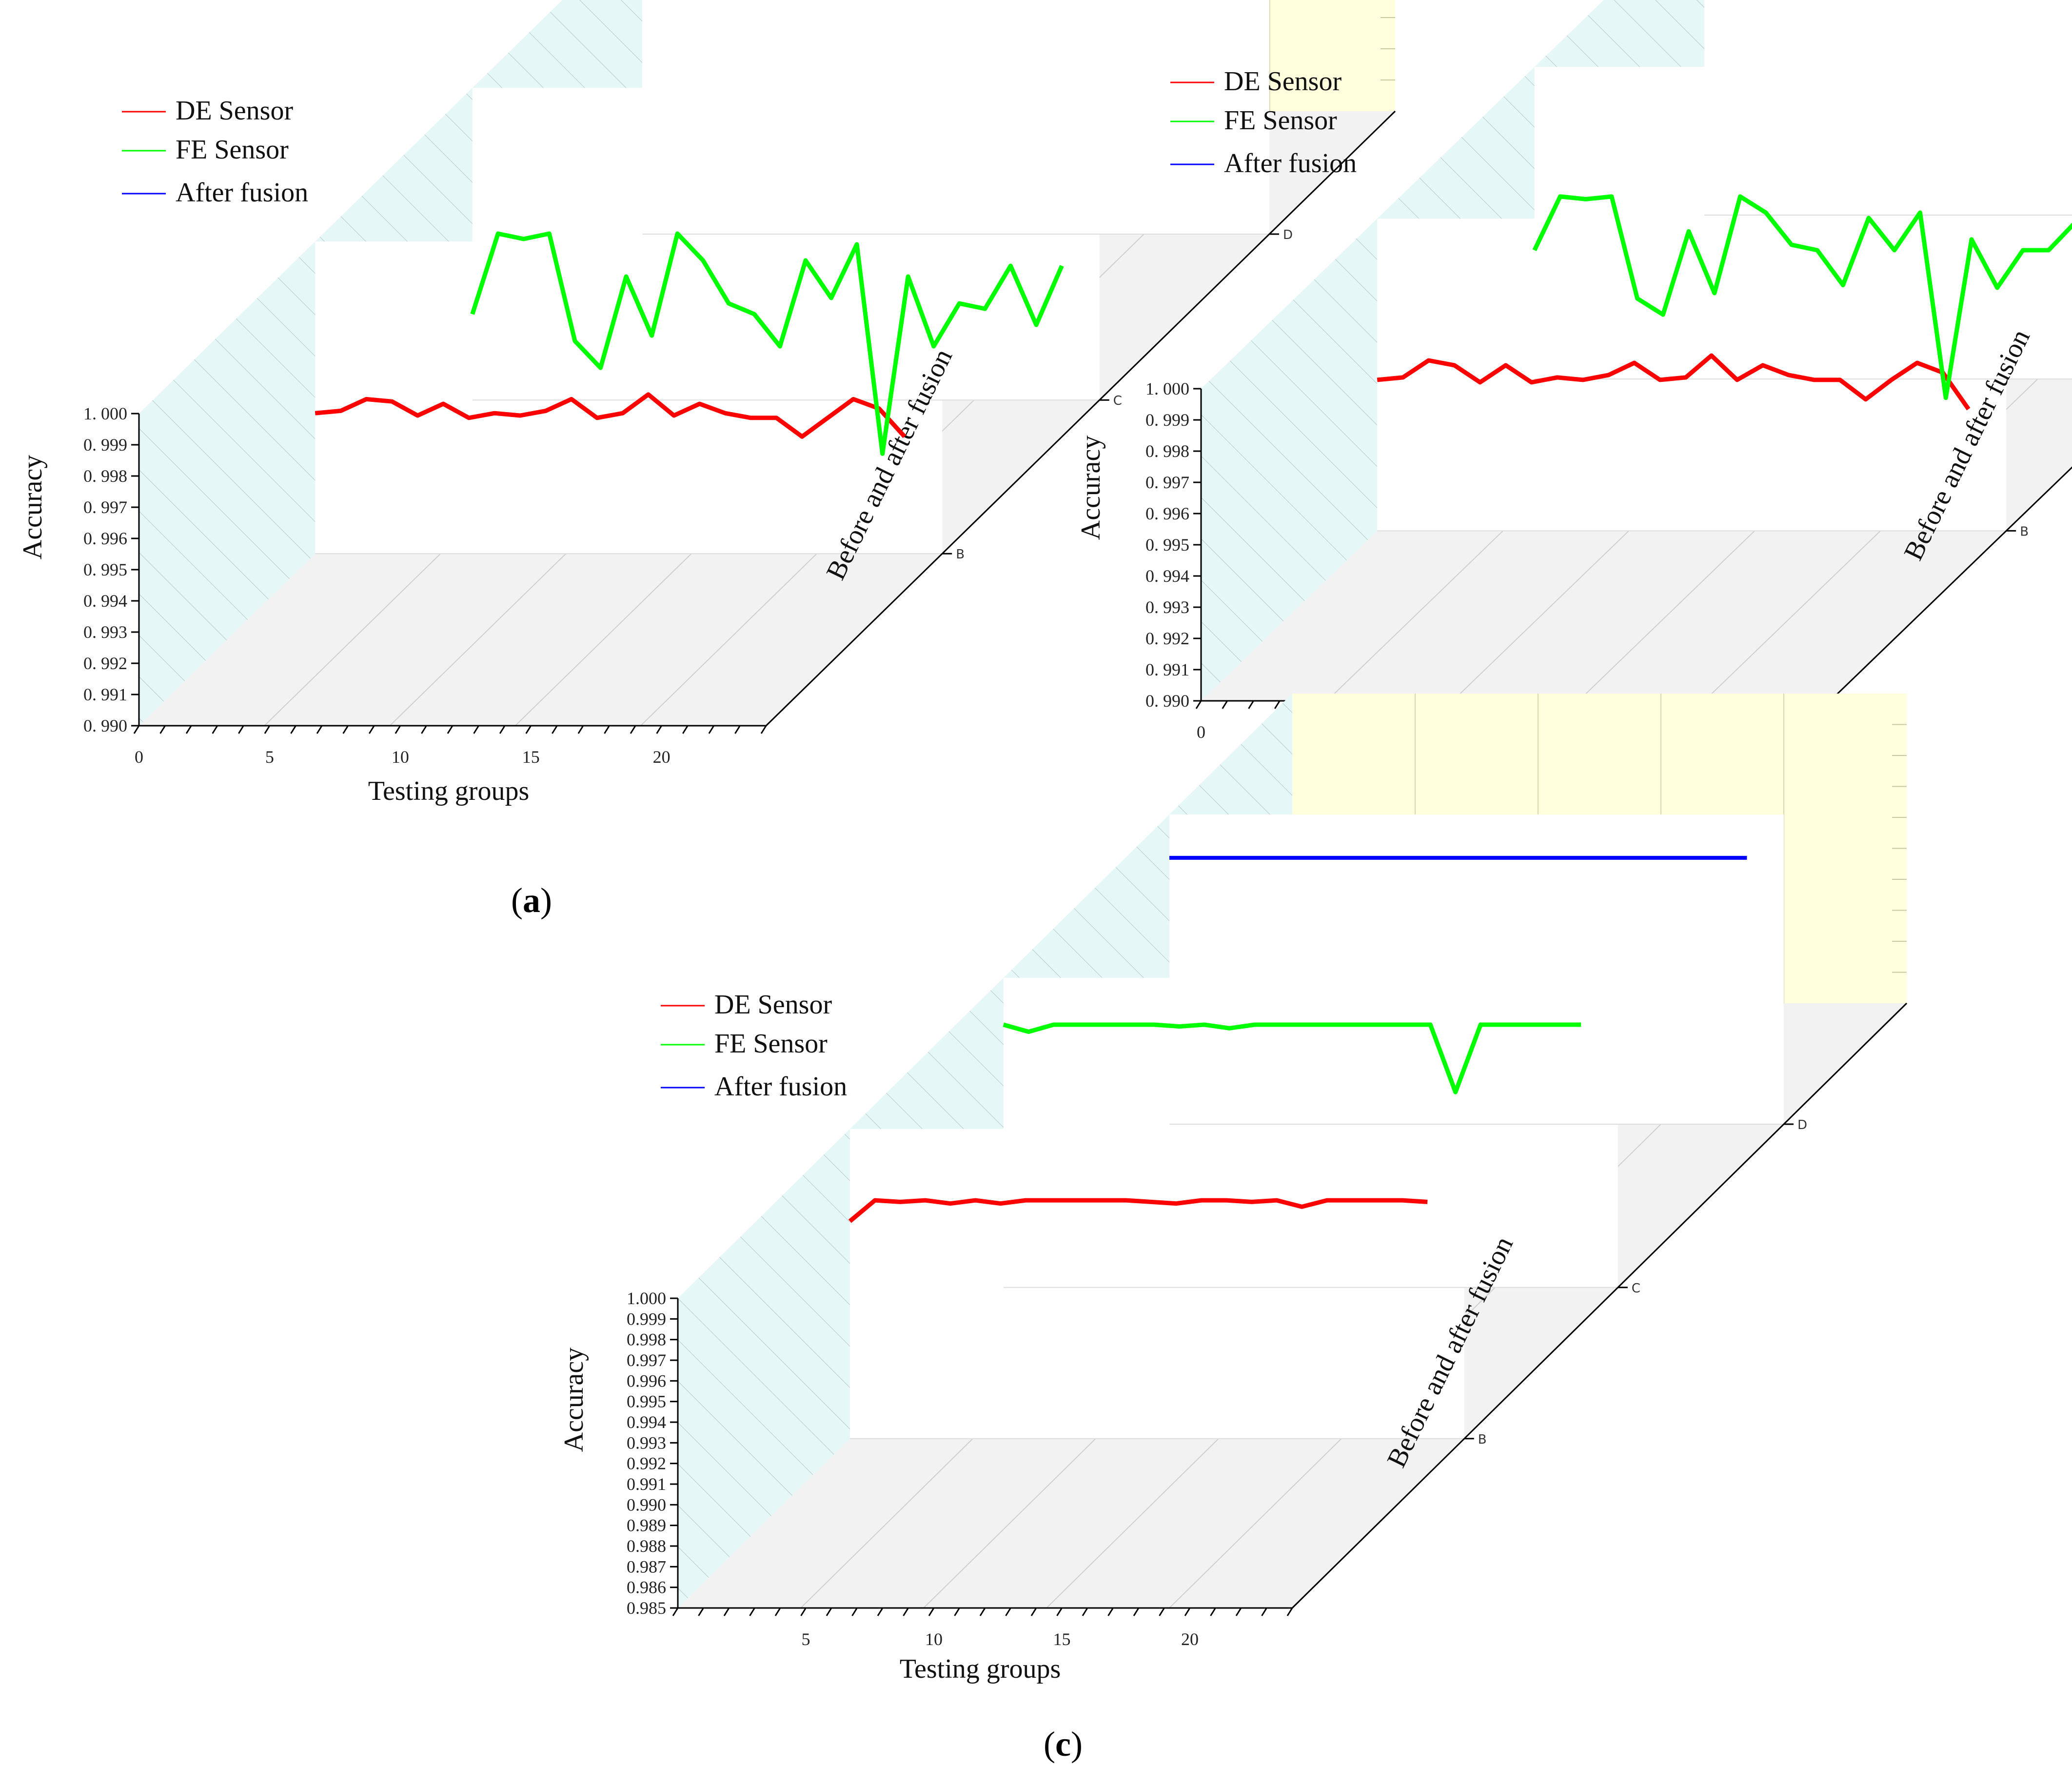 Image resolution: width=2072 pixels, height=1786 pixels. I want to click on y-tick-label: 0.995, so click(646, 1401).